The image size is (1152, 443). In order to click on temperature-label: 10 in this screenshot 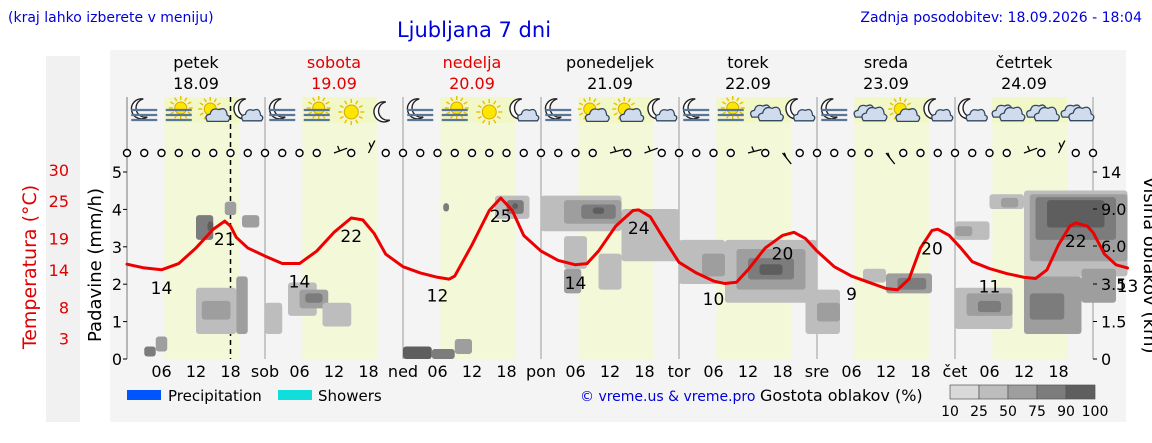, I will do `click(714, 300)`.